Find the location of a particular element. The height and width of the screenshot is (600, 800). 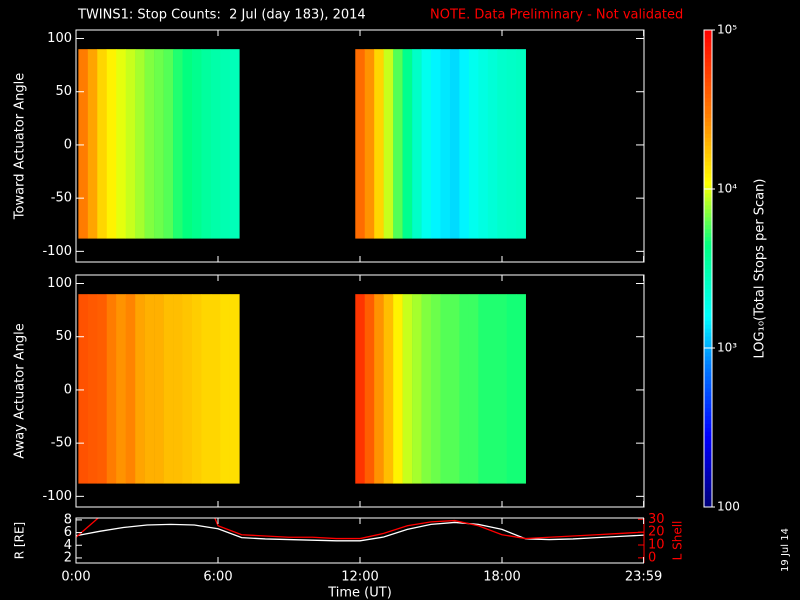

y2-axis-label: L Shell is located at coordinates (678, 541).